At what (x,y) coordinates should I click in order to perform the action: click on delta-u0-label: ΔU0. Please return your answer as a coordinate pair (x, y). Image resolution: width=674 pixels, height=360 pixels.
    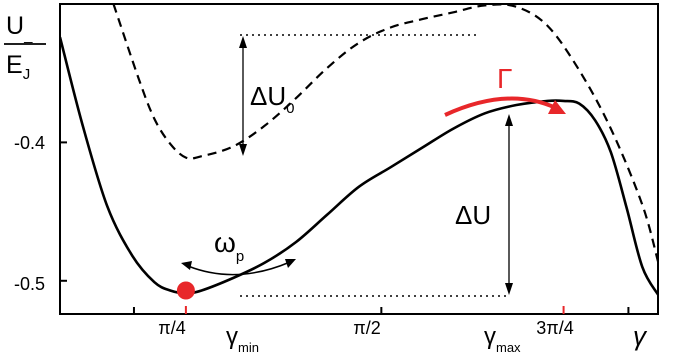
    Looking at the image, I should click on (272, 99).